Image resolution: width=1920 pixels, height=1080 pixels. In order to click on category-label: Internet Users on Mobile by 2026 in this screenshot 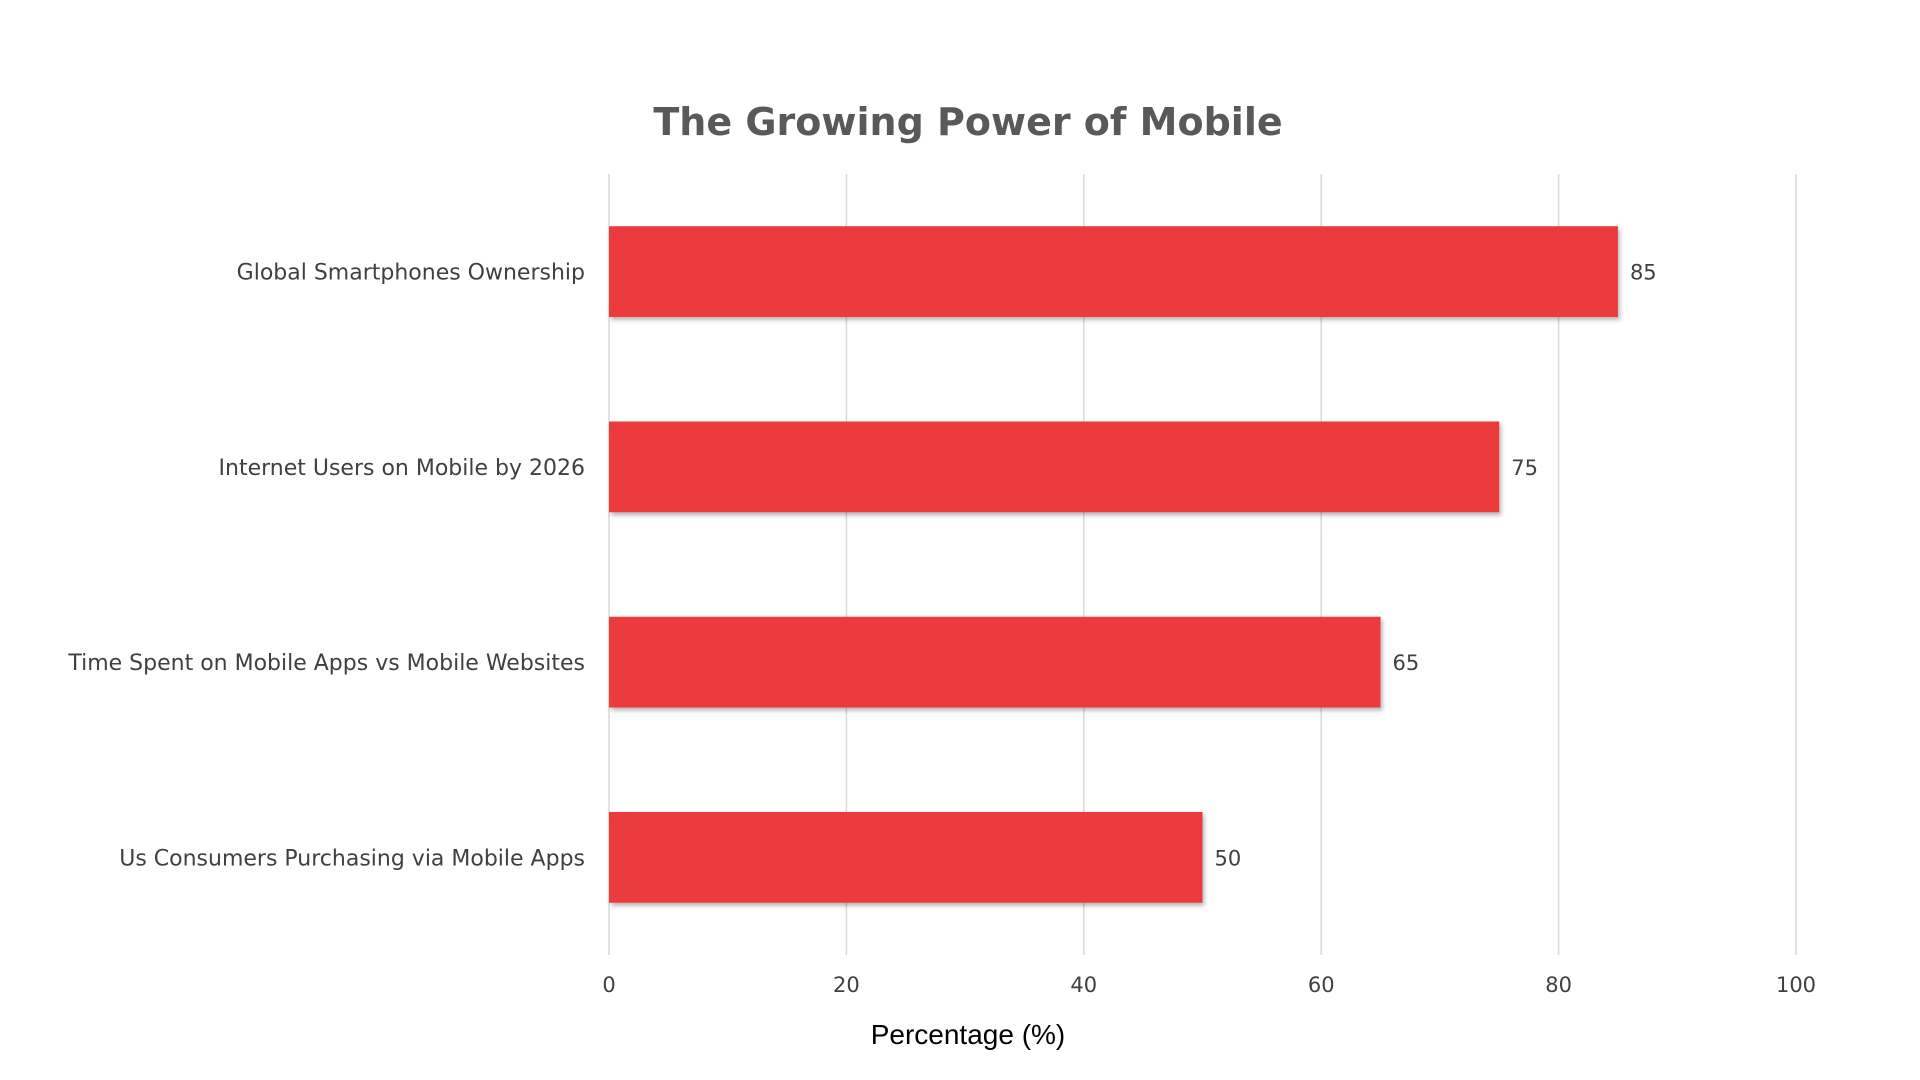, I will do `click(402, 468)`.